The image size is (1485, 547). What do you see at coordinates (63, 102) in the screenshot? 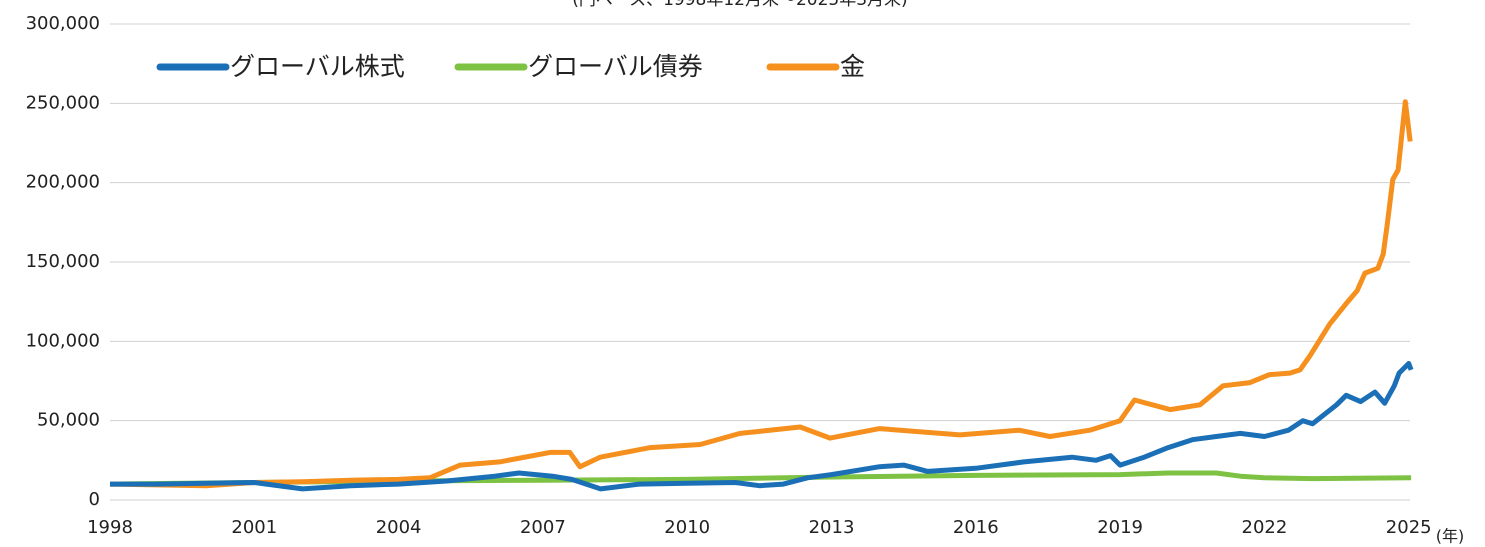
I see `y-tick-label: 250,000` at bounding box center [63, 102].